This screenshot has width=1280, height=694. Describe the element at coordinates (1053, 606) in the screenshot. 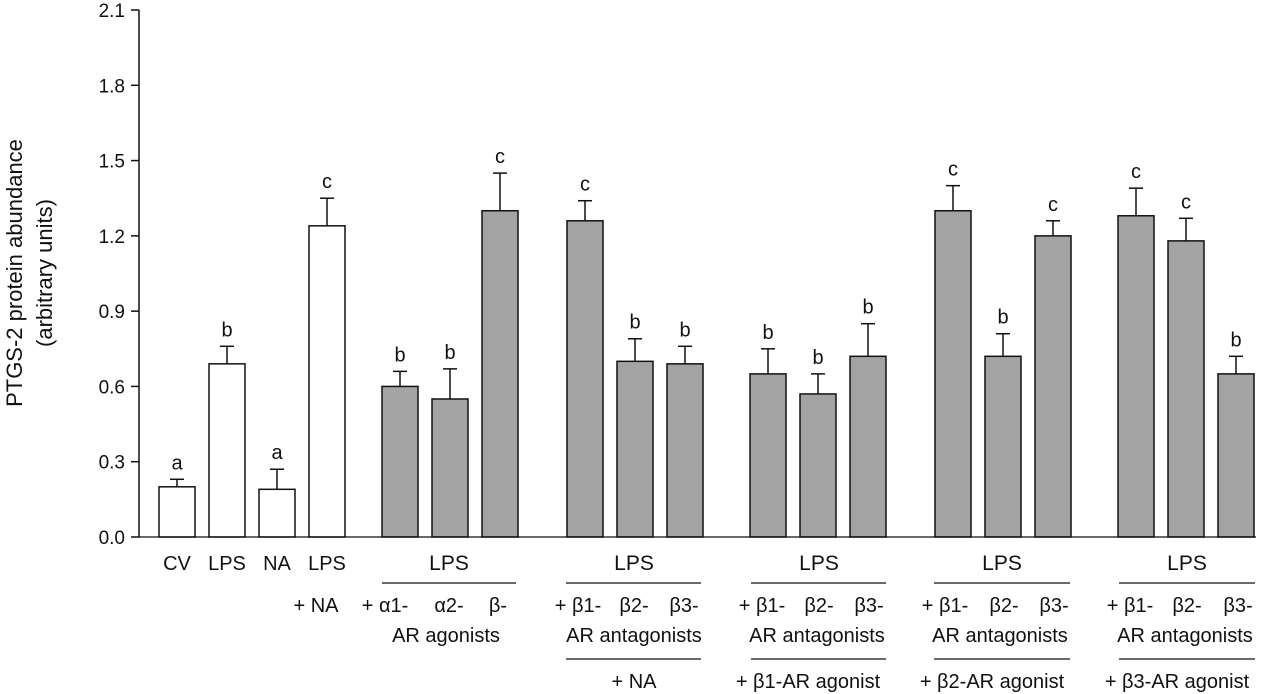

I see `group-4-sub-3: β3-` at that location.